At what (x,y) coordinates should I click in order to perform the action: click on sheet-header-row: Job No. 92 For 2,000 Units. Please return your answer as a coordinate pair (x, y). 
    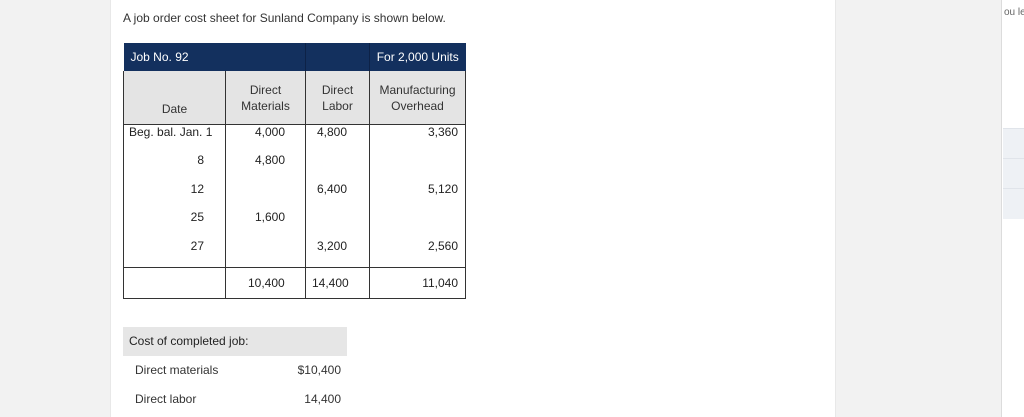
    Looking at the image, I should click on (294, 57).